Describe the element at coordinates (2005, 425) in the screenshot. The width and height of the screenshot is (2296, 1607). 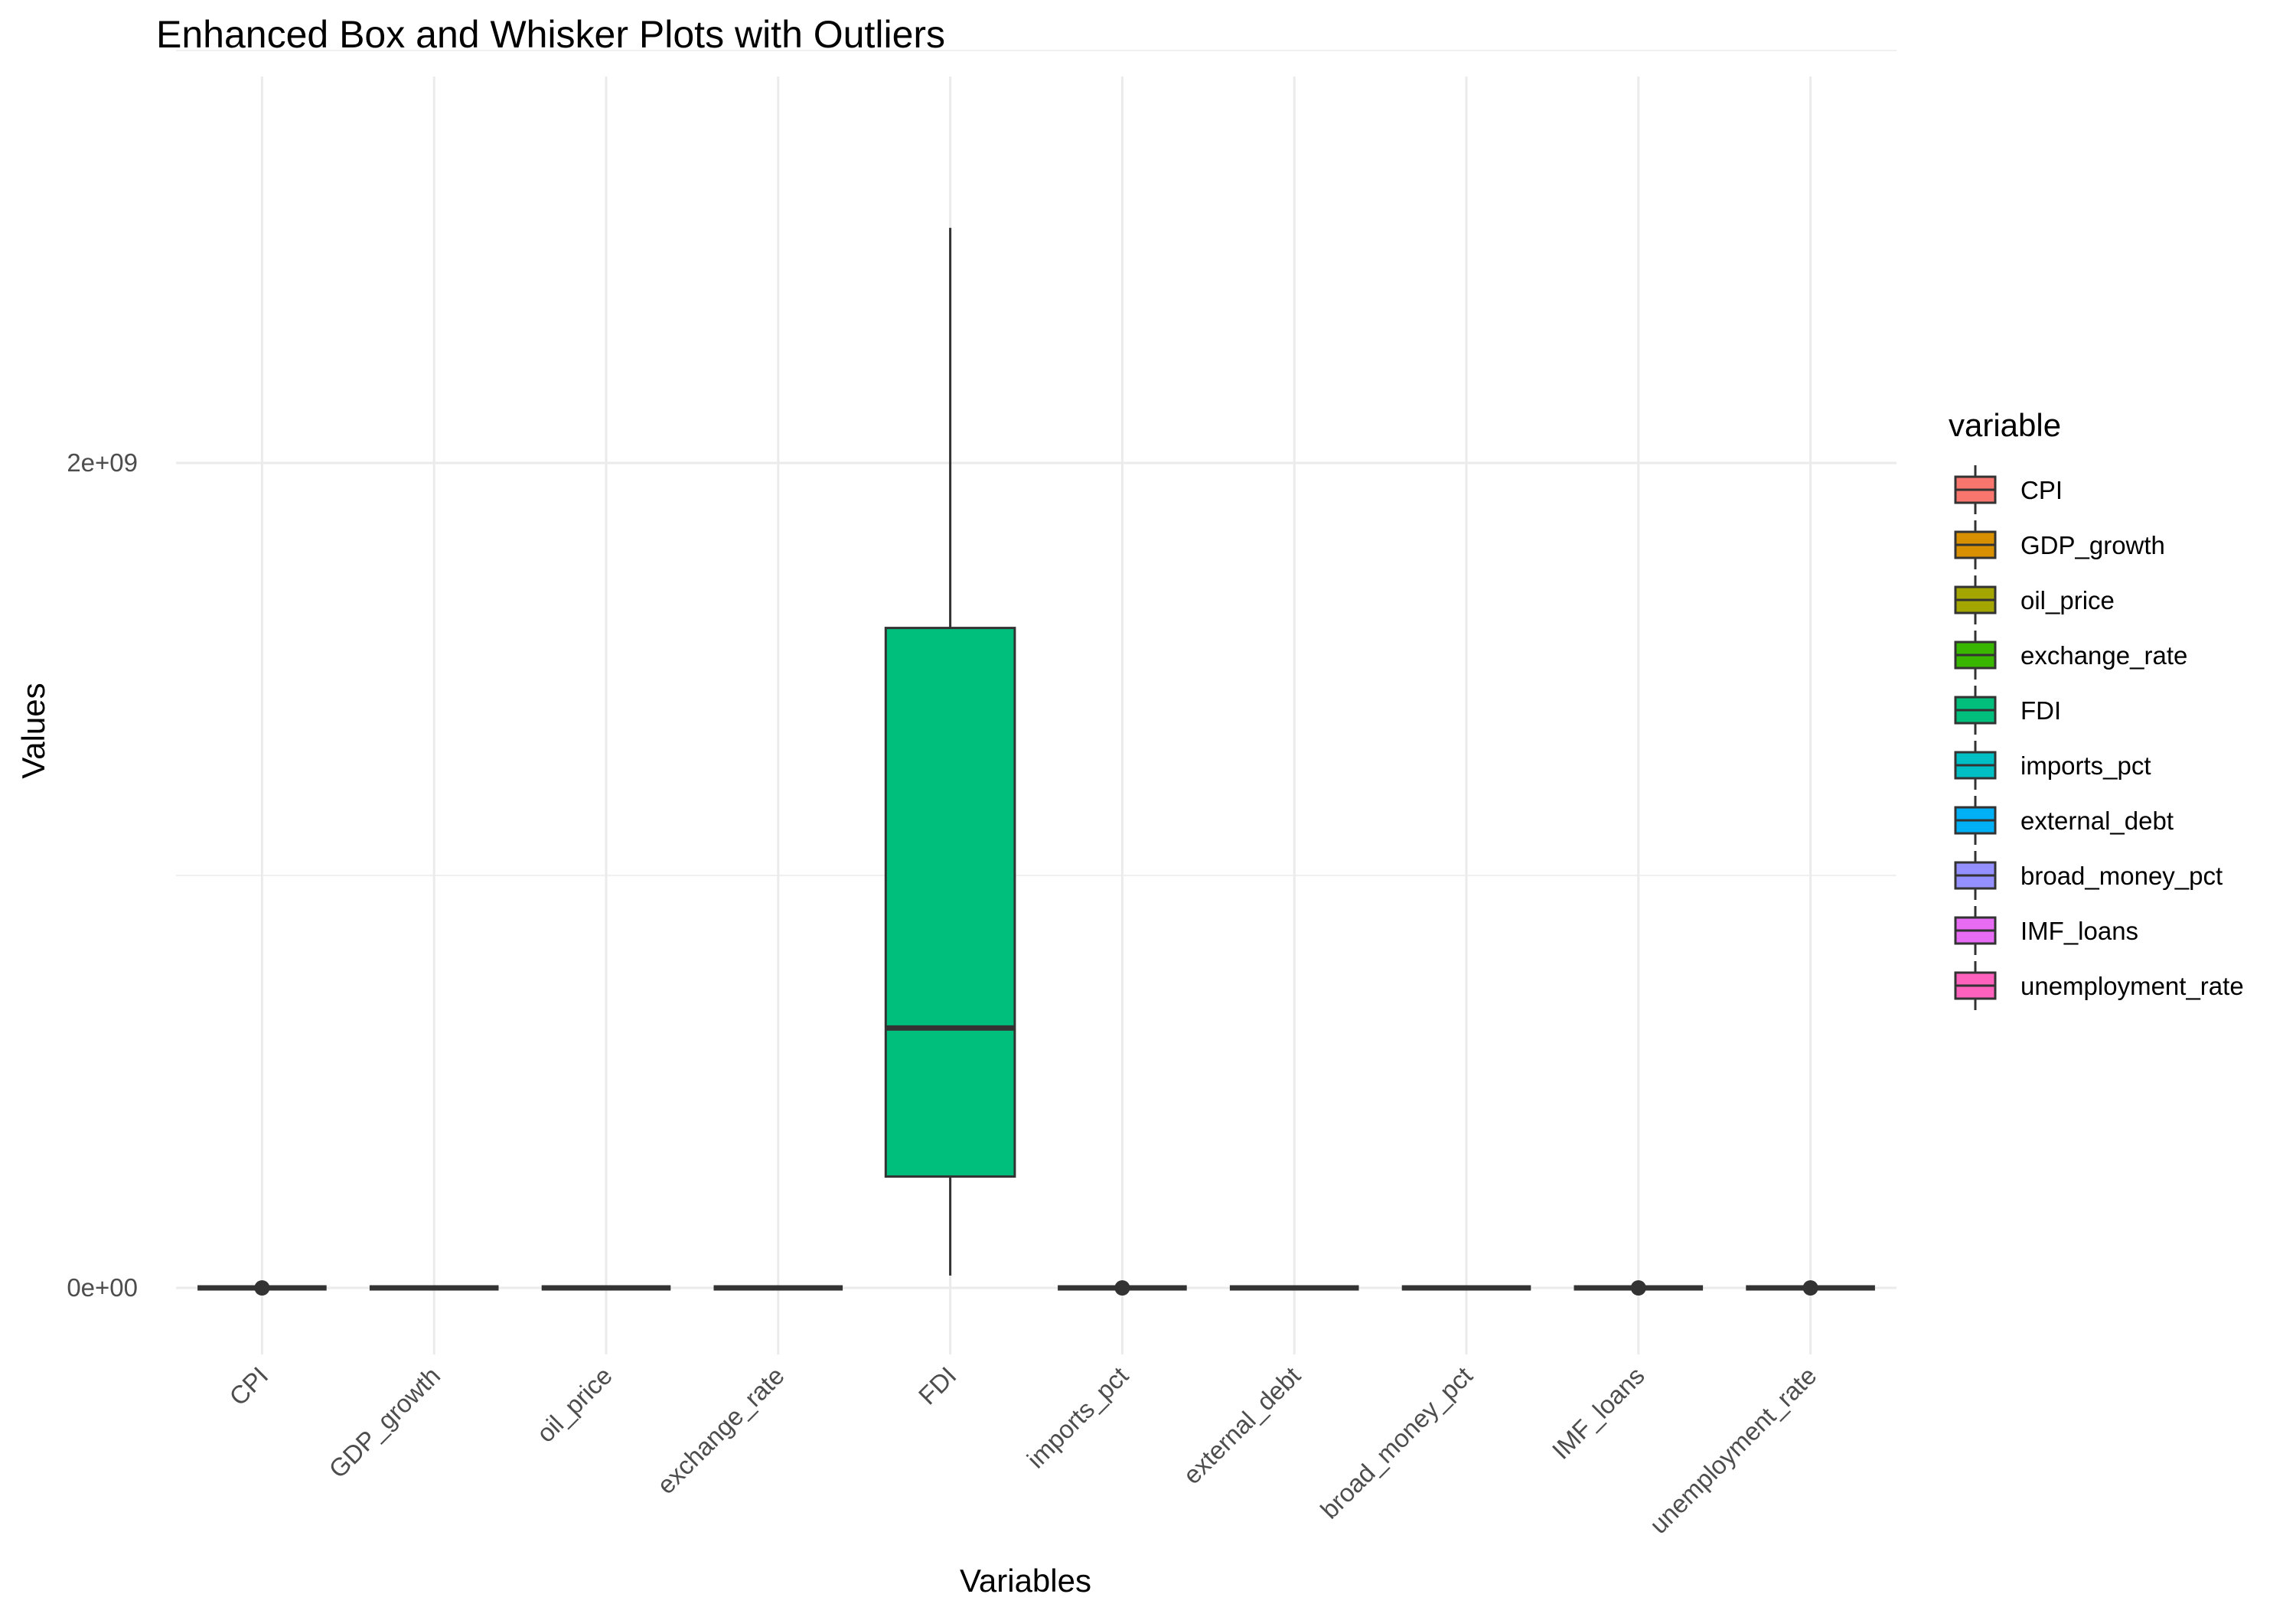
I see `legend-title: variable` at that location.